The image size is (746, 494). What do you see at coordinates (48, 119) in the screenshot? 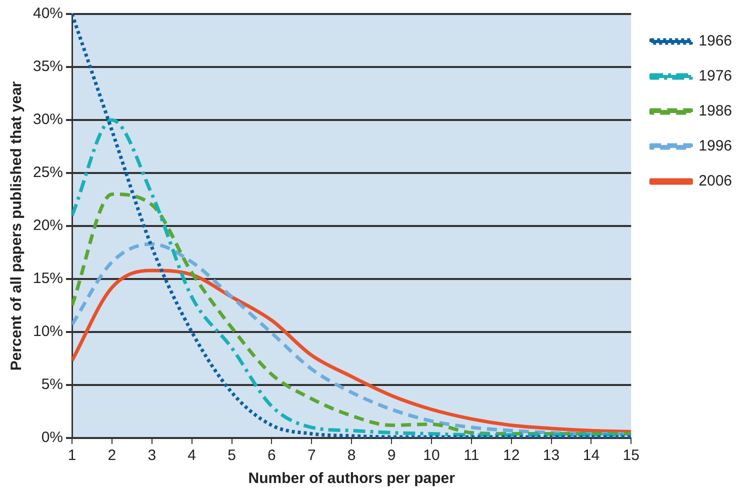
I see `y-tick-label: 30%` at bounding box center [48, 119].